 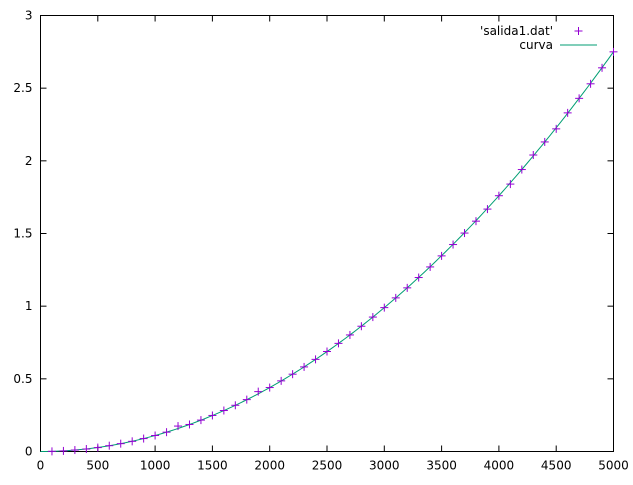 What do you see at coordinates (384, 466) in the screenshot?
I see `x-tick-label: 3000` at bounding box center [384, 466].